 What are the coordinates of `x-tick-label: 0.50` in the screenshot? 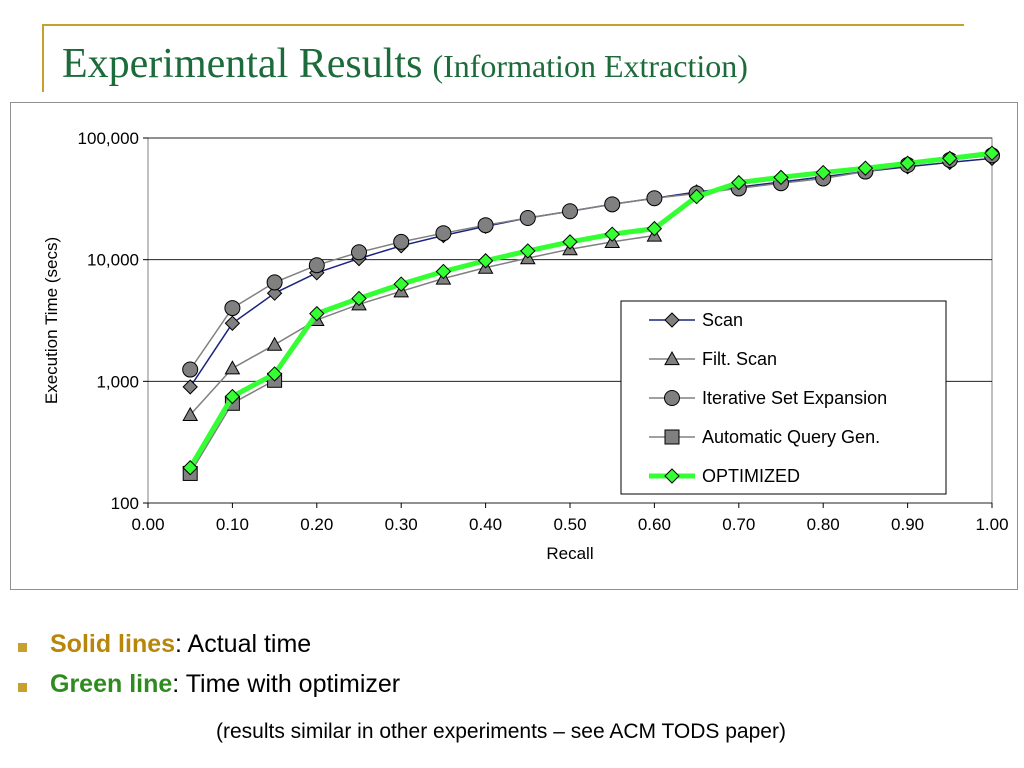 It's located at (569, 524).